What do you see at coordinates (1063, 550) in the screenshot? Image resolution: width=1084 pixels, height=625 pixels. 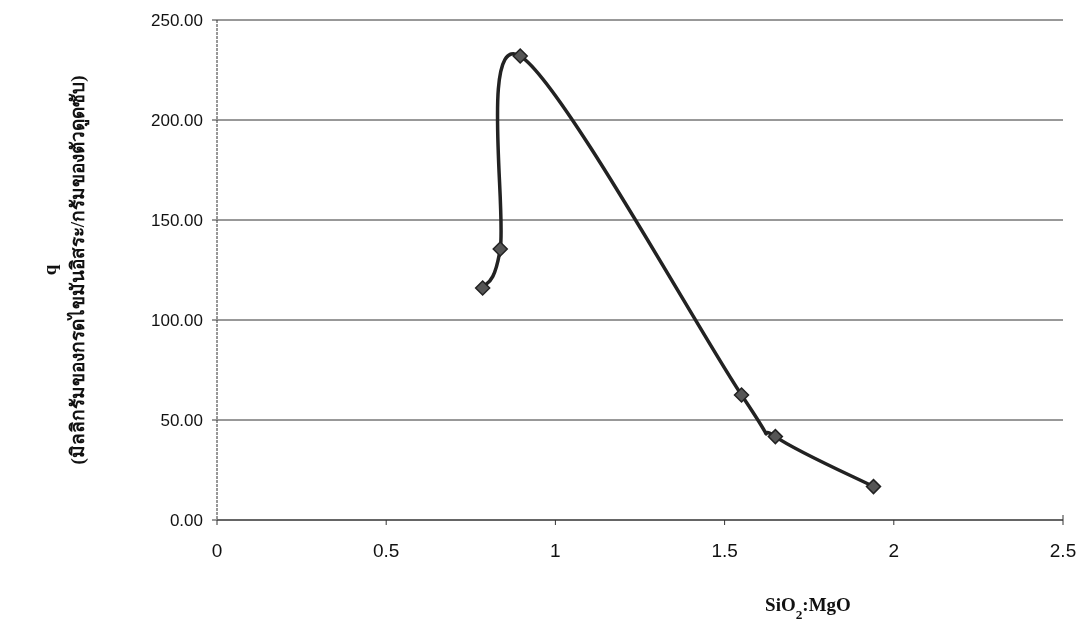 I see `x-tick-label: 2.5` at bounding box center [1063, 550].